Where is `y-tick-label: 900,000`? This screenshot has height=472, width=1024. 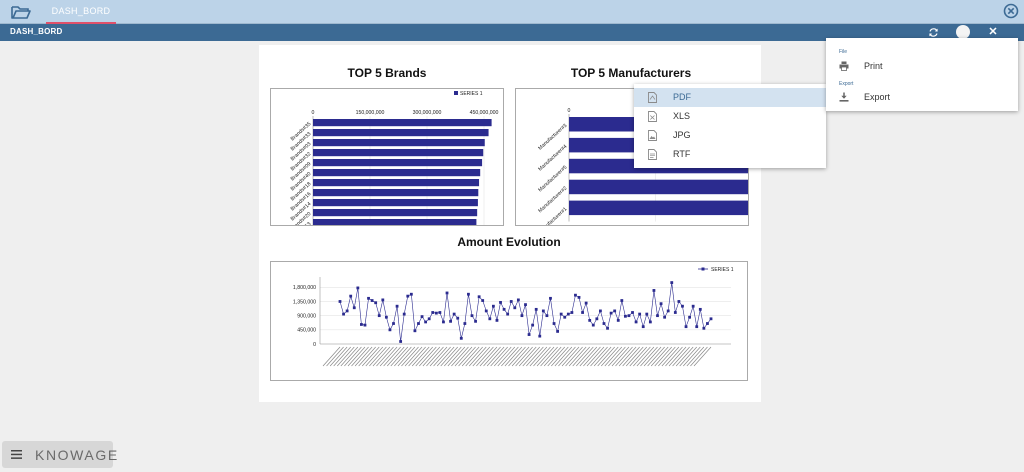
y-tick-label: 900,000 is located at coordinates (306, 316).